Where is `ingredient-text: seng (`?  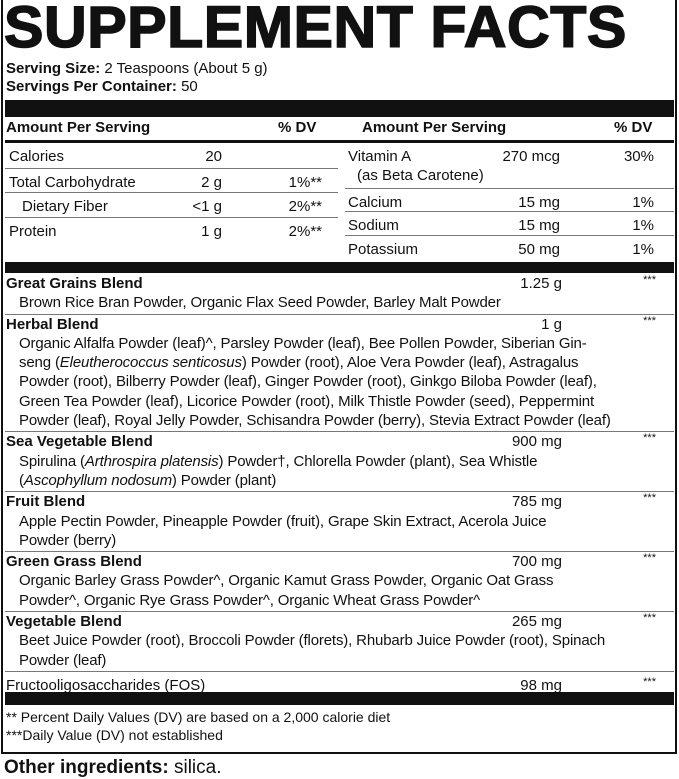 ingredient-text: seng ( is located at coordinates (39, 363).